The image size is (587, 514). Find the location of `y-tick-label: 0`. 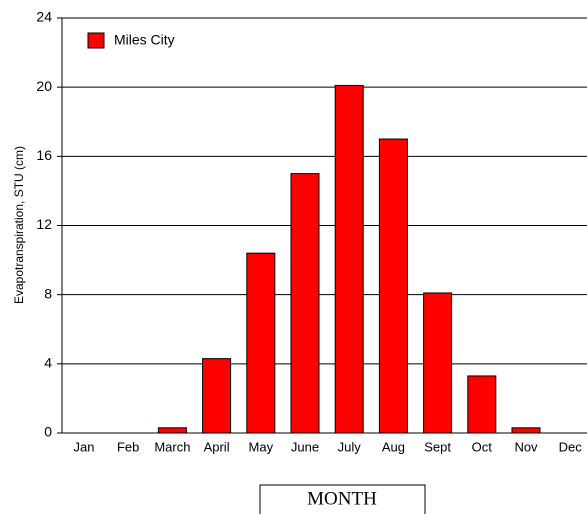

y-tick-label: 0 is located at coordinates (48, 432).